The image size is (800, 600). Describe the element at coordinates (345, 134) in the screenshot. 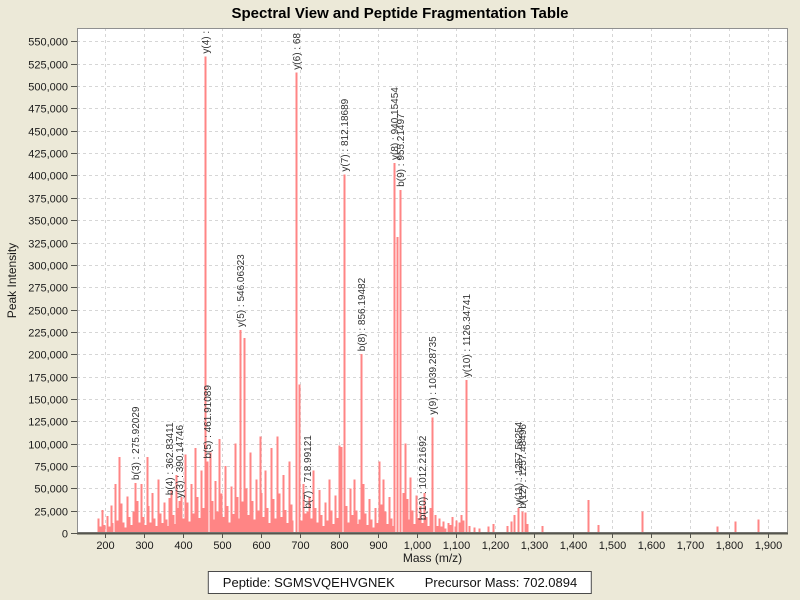

I see `peak-label: y(7) : 812.18689` at that location.